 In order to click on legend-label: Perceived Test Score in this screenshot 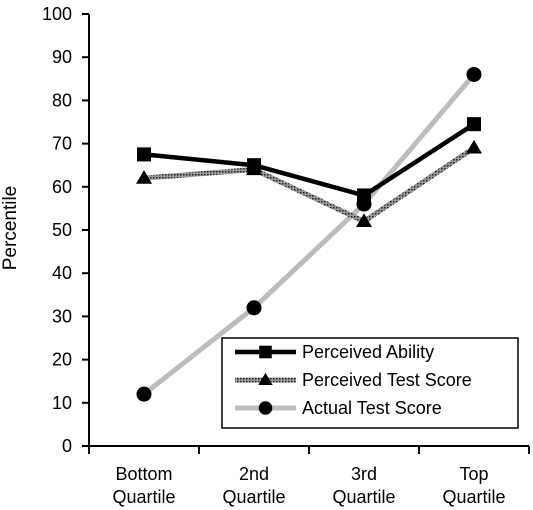, I will do `click(387, 380)`.